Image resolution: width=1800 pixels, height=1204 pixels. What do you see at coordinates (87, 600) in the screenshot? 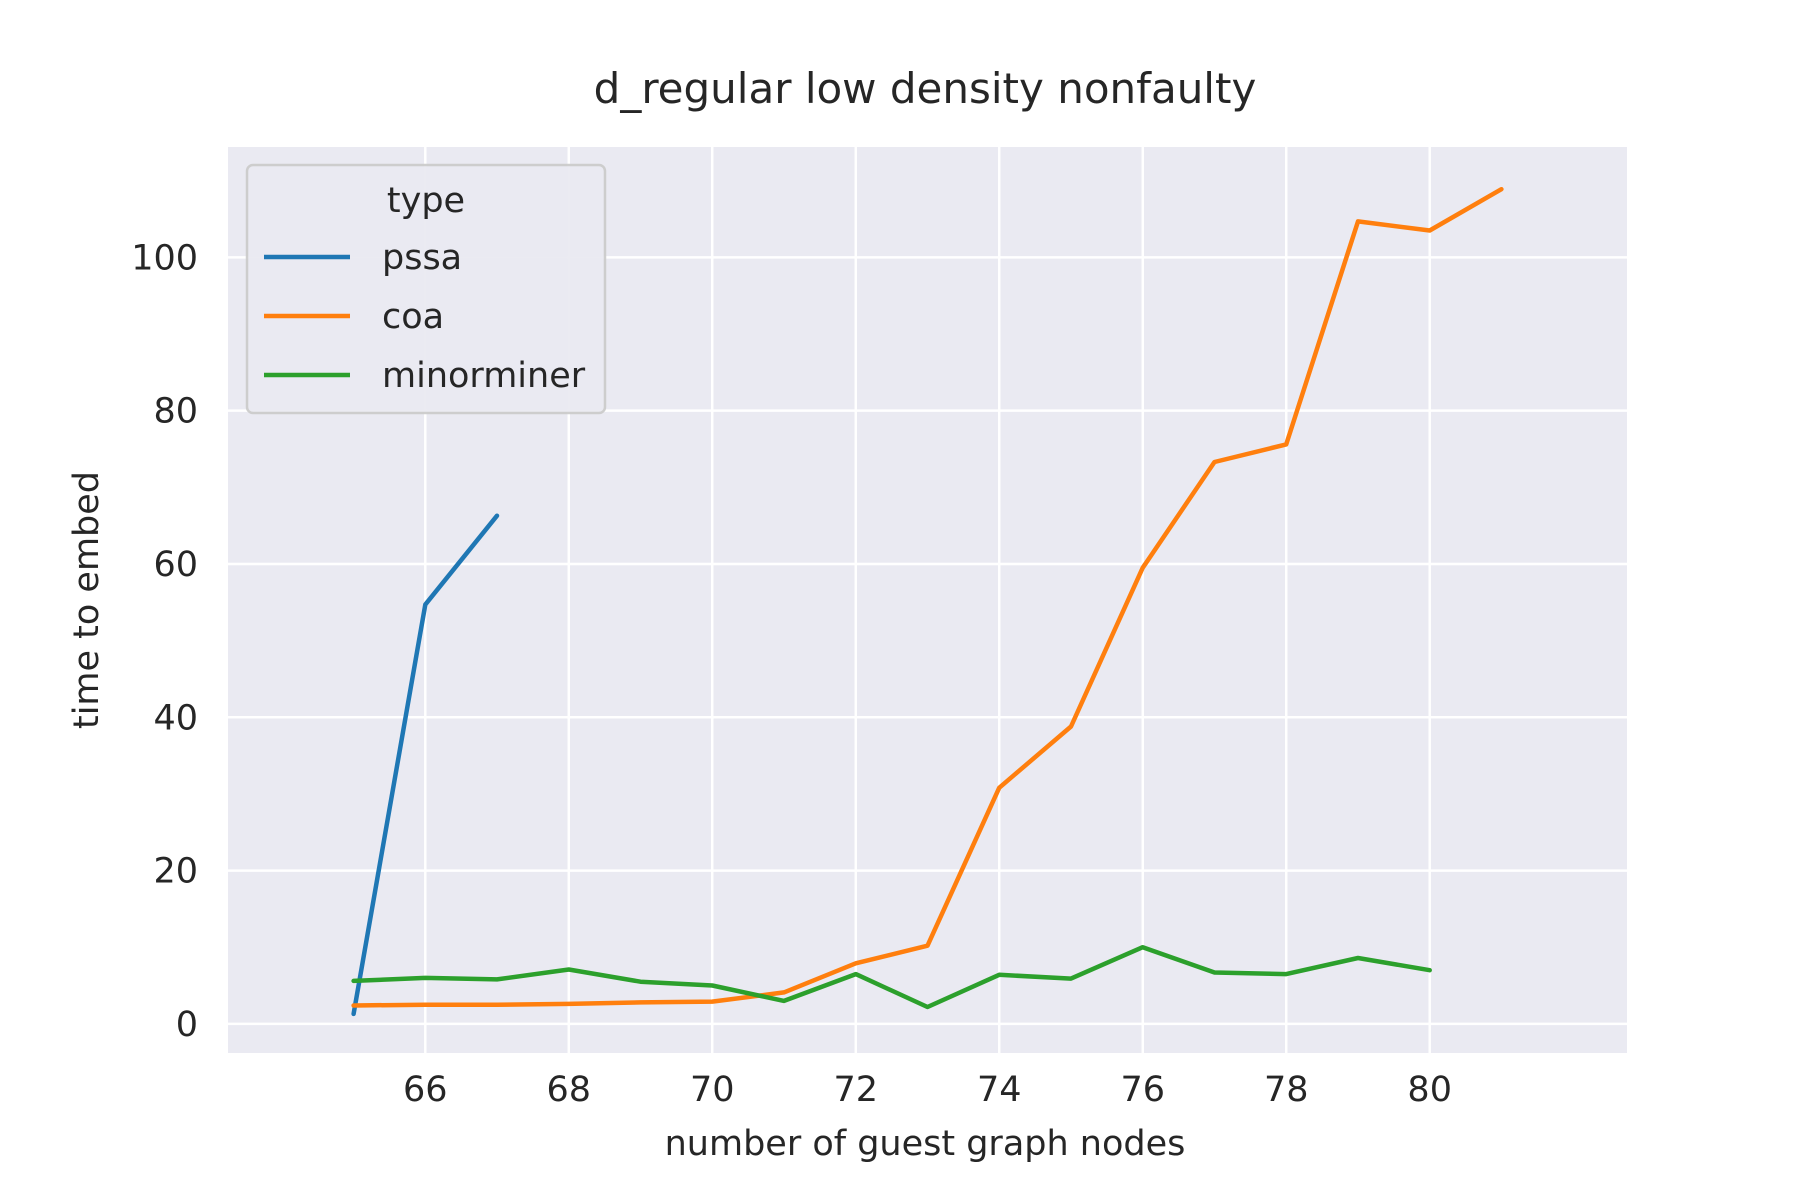
I see `y-axis-label: time to embed` at bounding box center [87, 600].